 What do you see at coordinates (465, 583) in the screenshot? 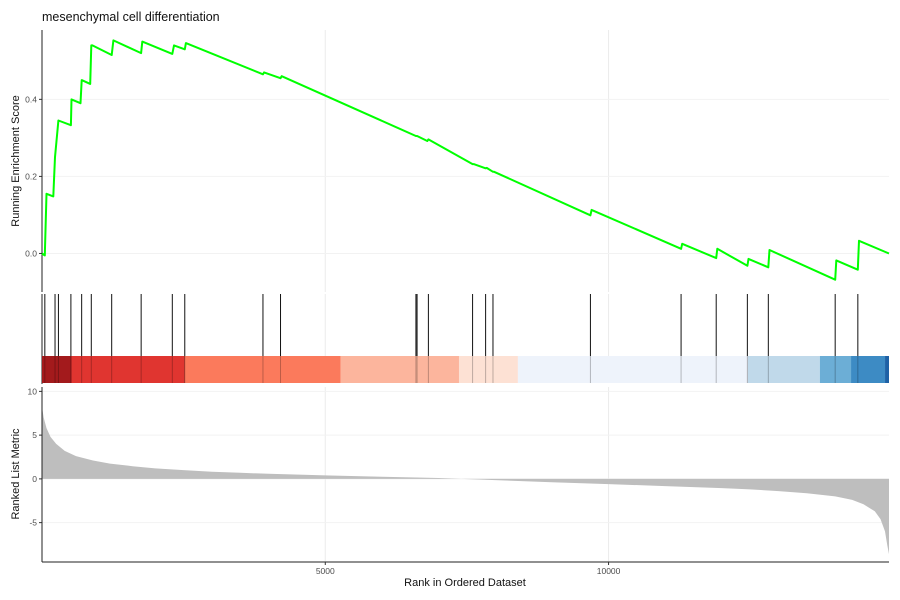
I see `x-axis-title: Rank in Ordered Dataset` at bounding box center [465, 583].